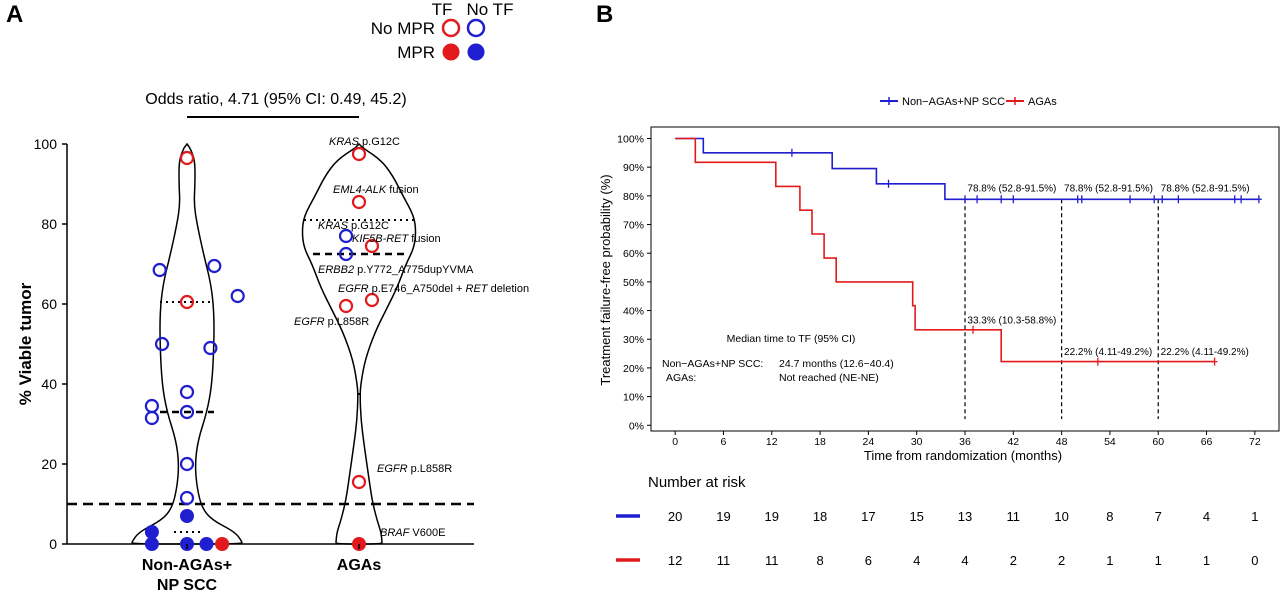  I want to click on legend-open-red-marker, so click(451, 28).